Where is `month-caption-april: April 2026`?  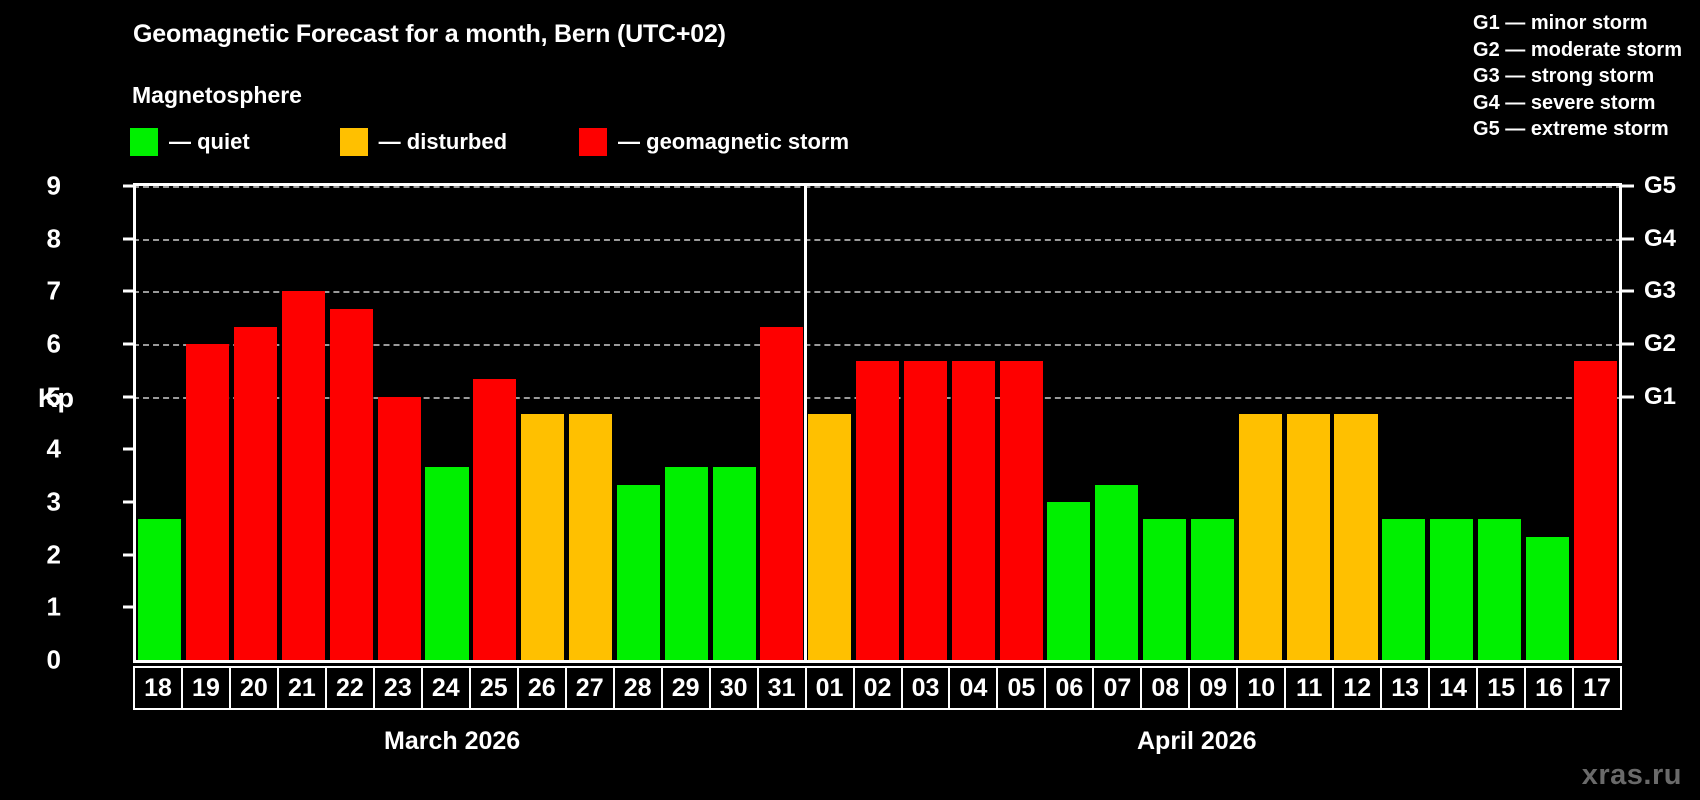
month-caption-april: April 2026 is located at coordinates (1197, 741).